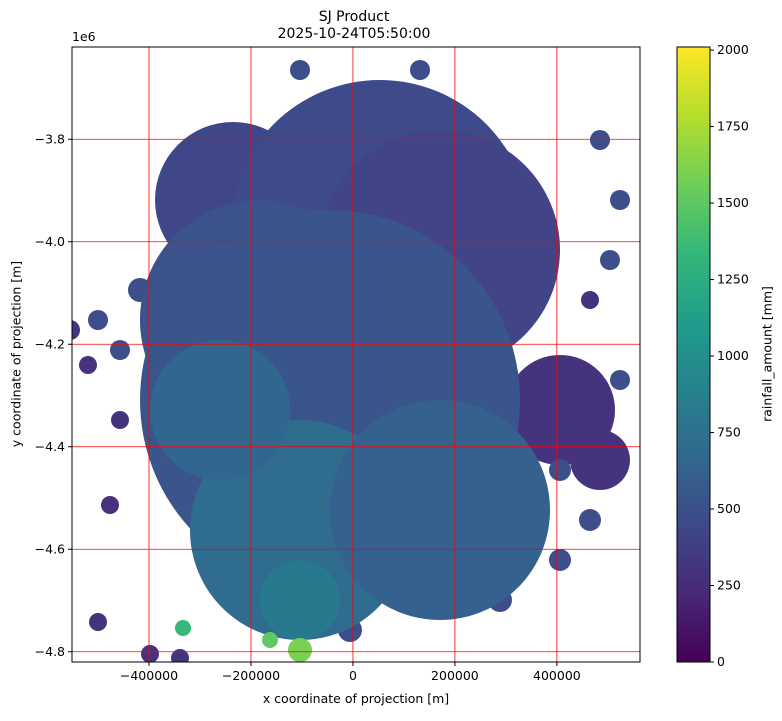 This screenshot has width=782, height=721. What do you see at coordinates (455, 675) in the screenshot?
I see `x-tick-label: 200000` at bounding box center [455, 675].